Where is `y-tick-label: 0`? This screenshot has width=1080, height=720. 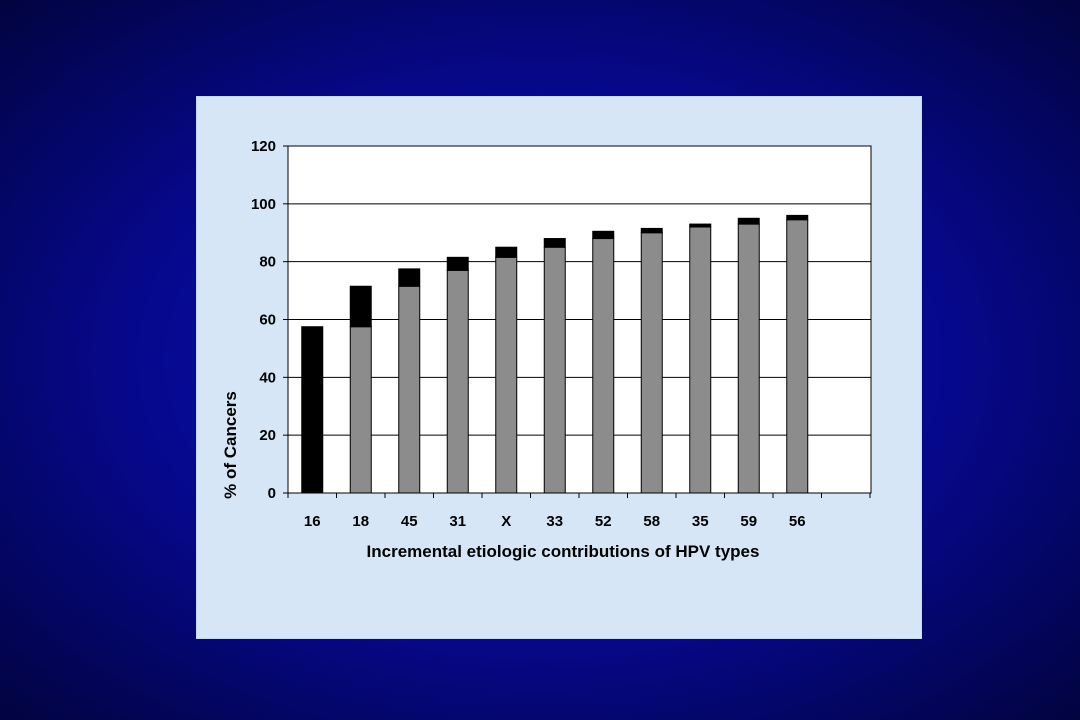 y-tick-label: 0 is located at coordinates (272, 493).